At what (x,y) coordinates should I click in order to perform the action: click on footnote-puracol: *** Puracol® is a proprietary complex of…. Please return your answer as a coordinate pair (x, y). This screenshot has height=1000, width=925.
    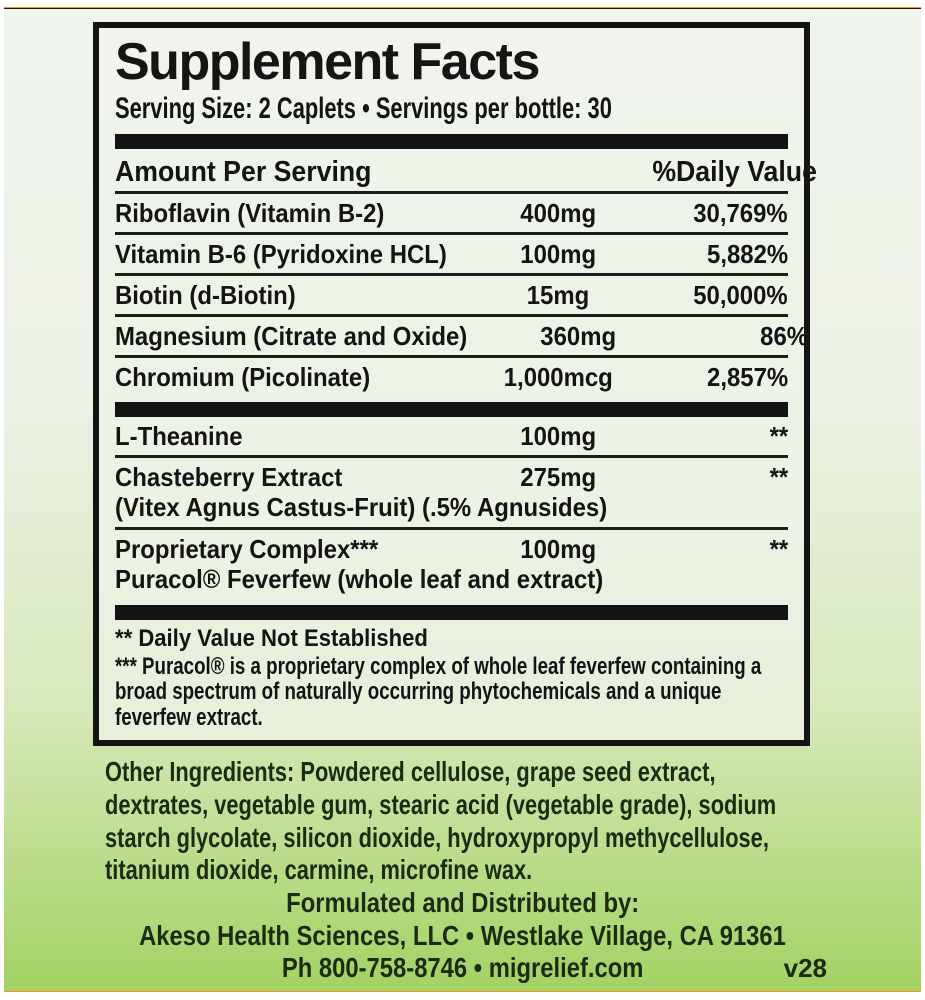
    Looking at the image, I should click on (438, 691).